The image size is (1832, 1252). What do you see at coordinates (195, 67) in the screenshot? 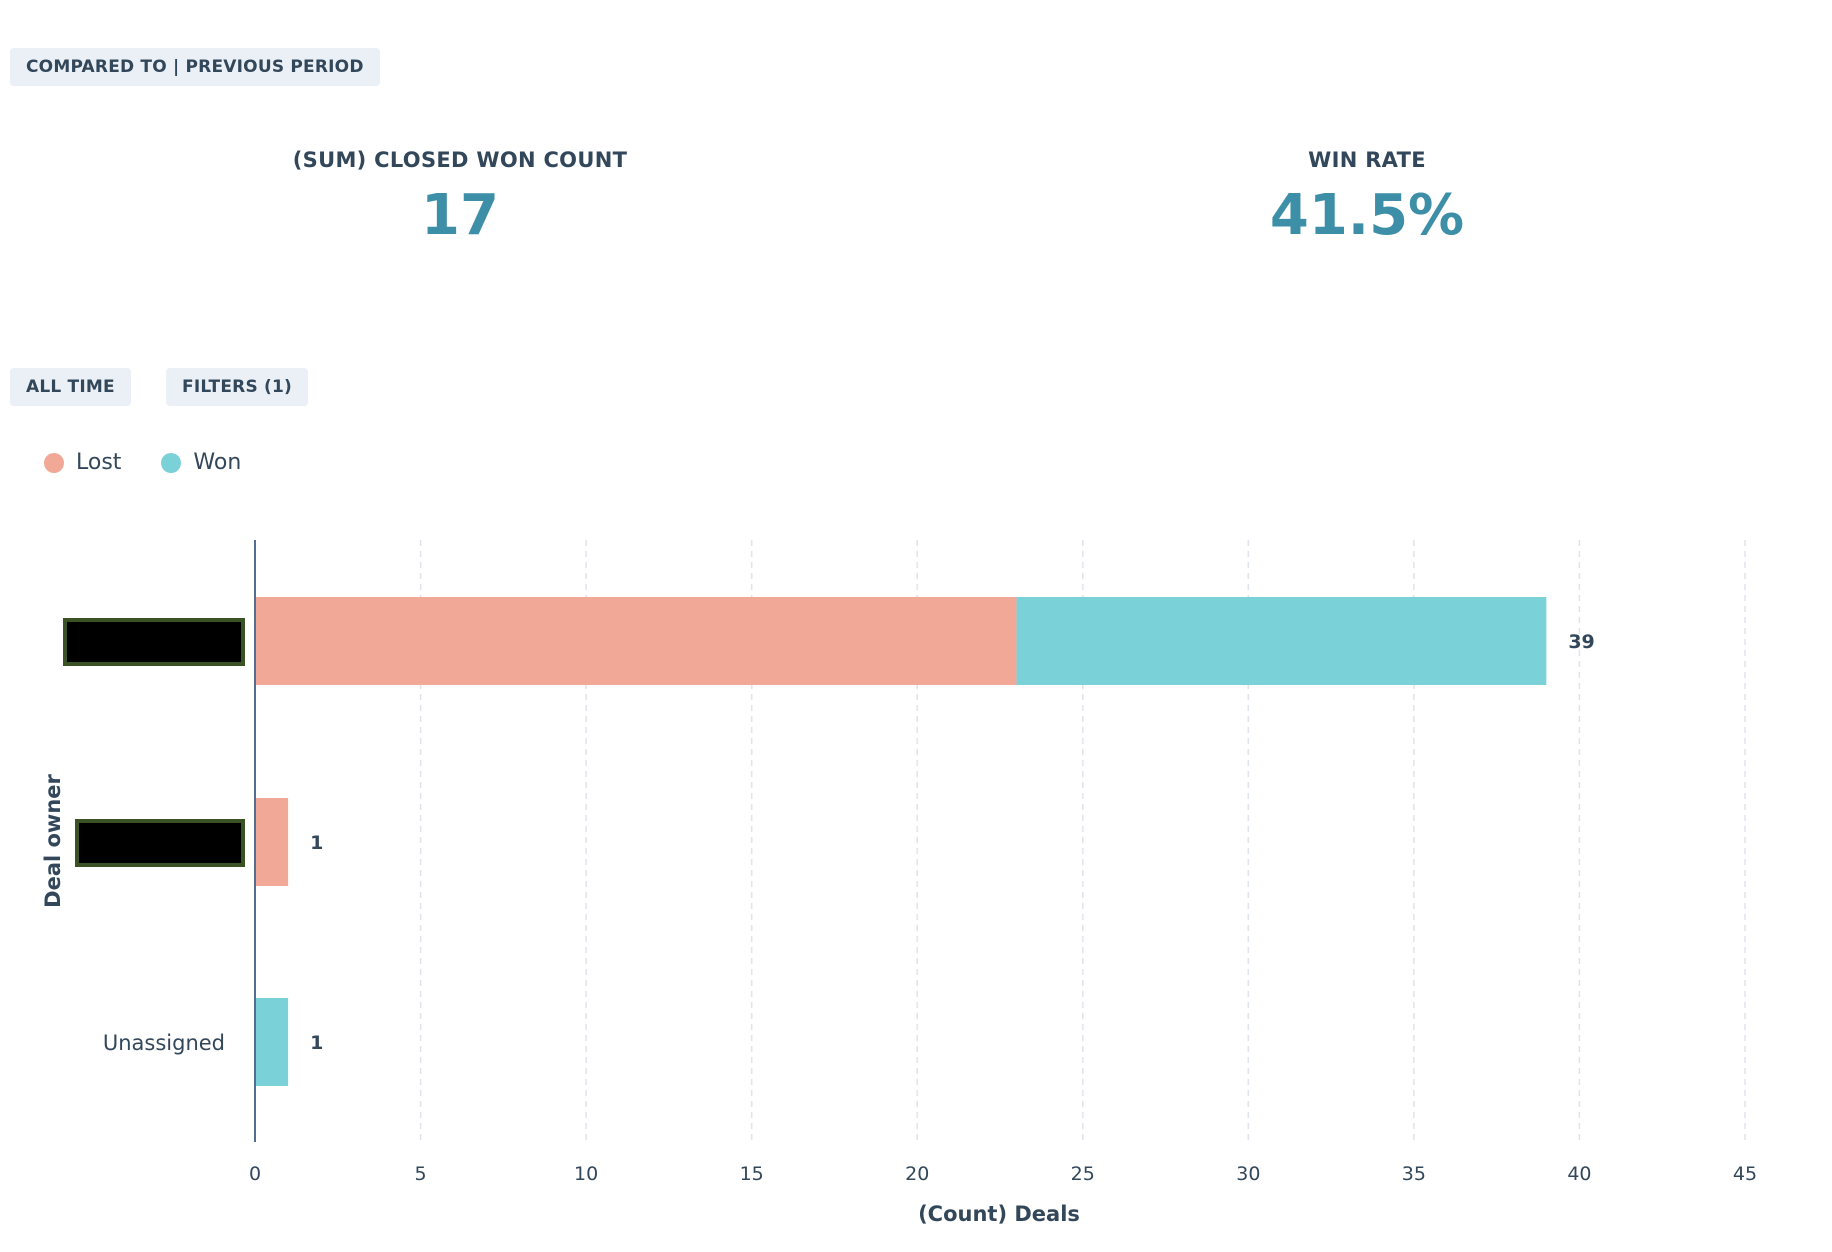
I see `compared-to-filter-button: COMPARED TO | PREVIOUS PERIOD` at bounding box center [195, 67].